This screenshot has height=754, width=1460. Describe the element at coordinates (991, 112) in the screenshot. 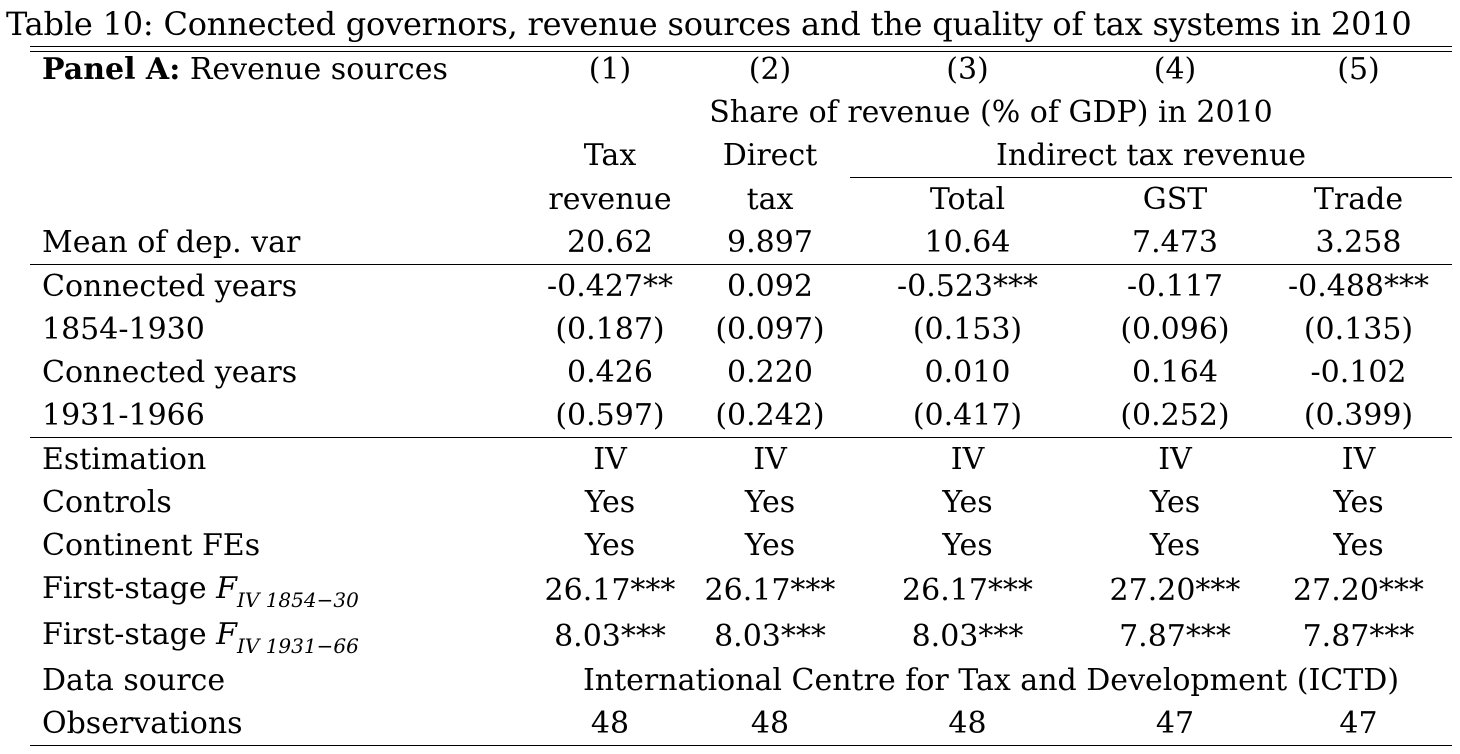

I see `group-header: Share of revenue (% of GDP) in 2010` at that location.